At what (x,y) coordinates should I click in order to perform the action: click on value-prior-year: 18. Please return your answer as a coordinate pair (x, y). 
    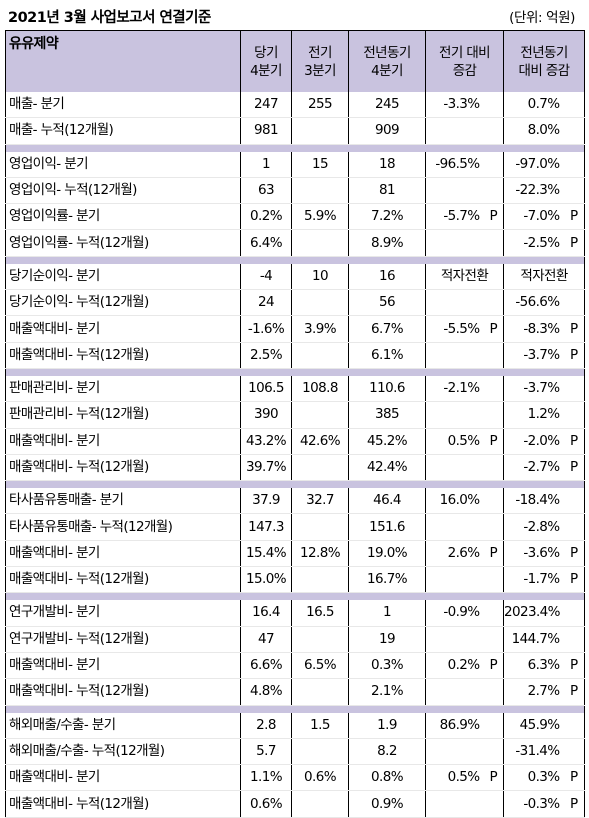
    Looking at the image, I should click on (387, 164).